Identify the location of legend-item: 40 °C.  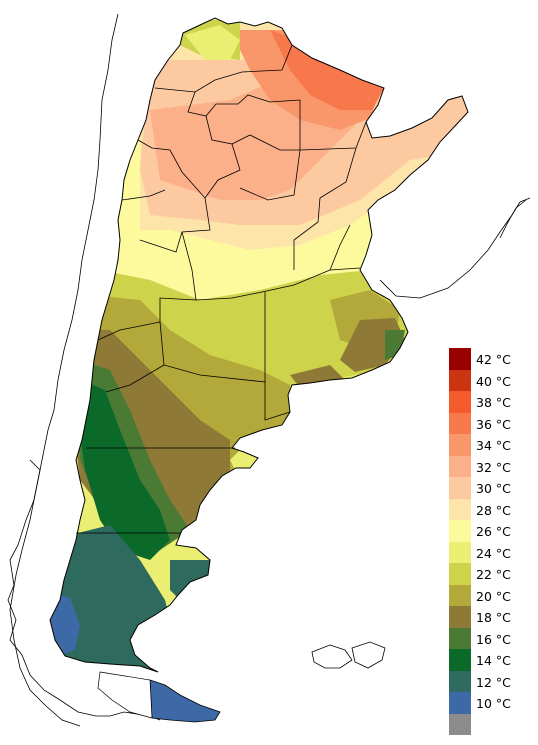
(489, 380).